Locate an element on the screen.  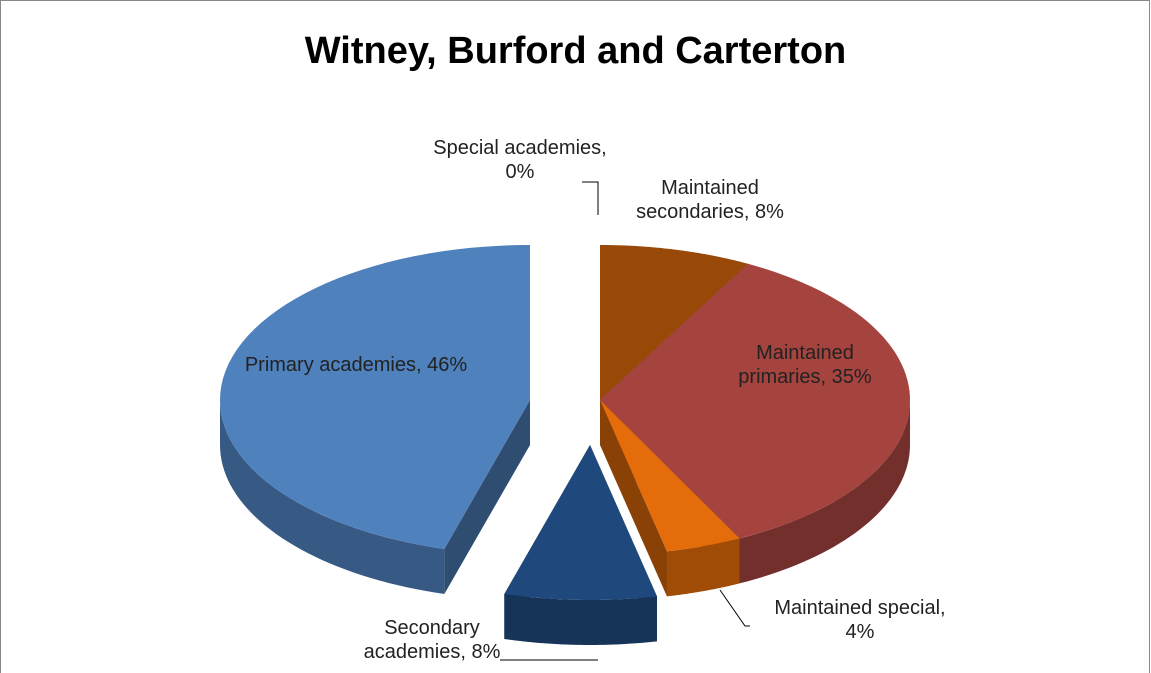
chart-title: Witney, Burford and Carterton is located at coordinates (575, 51).